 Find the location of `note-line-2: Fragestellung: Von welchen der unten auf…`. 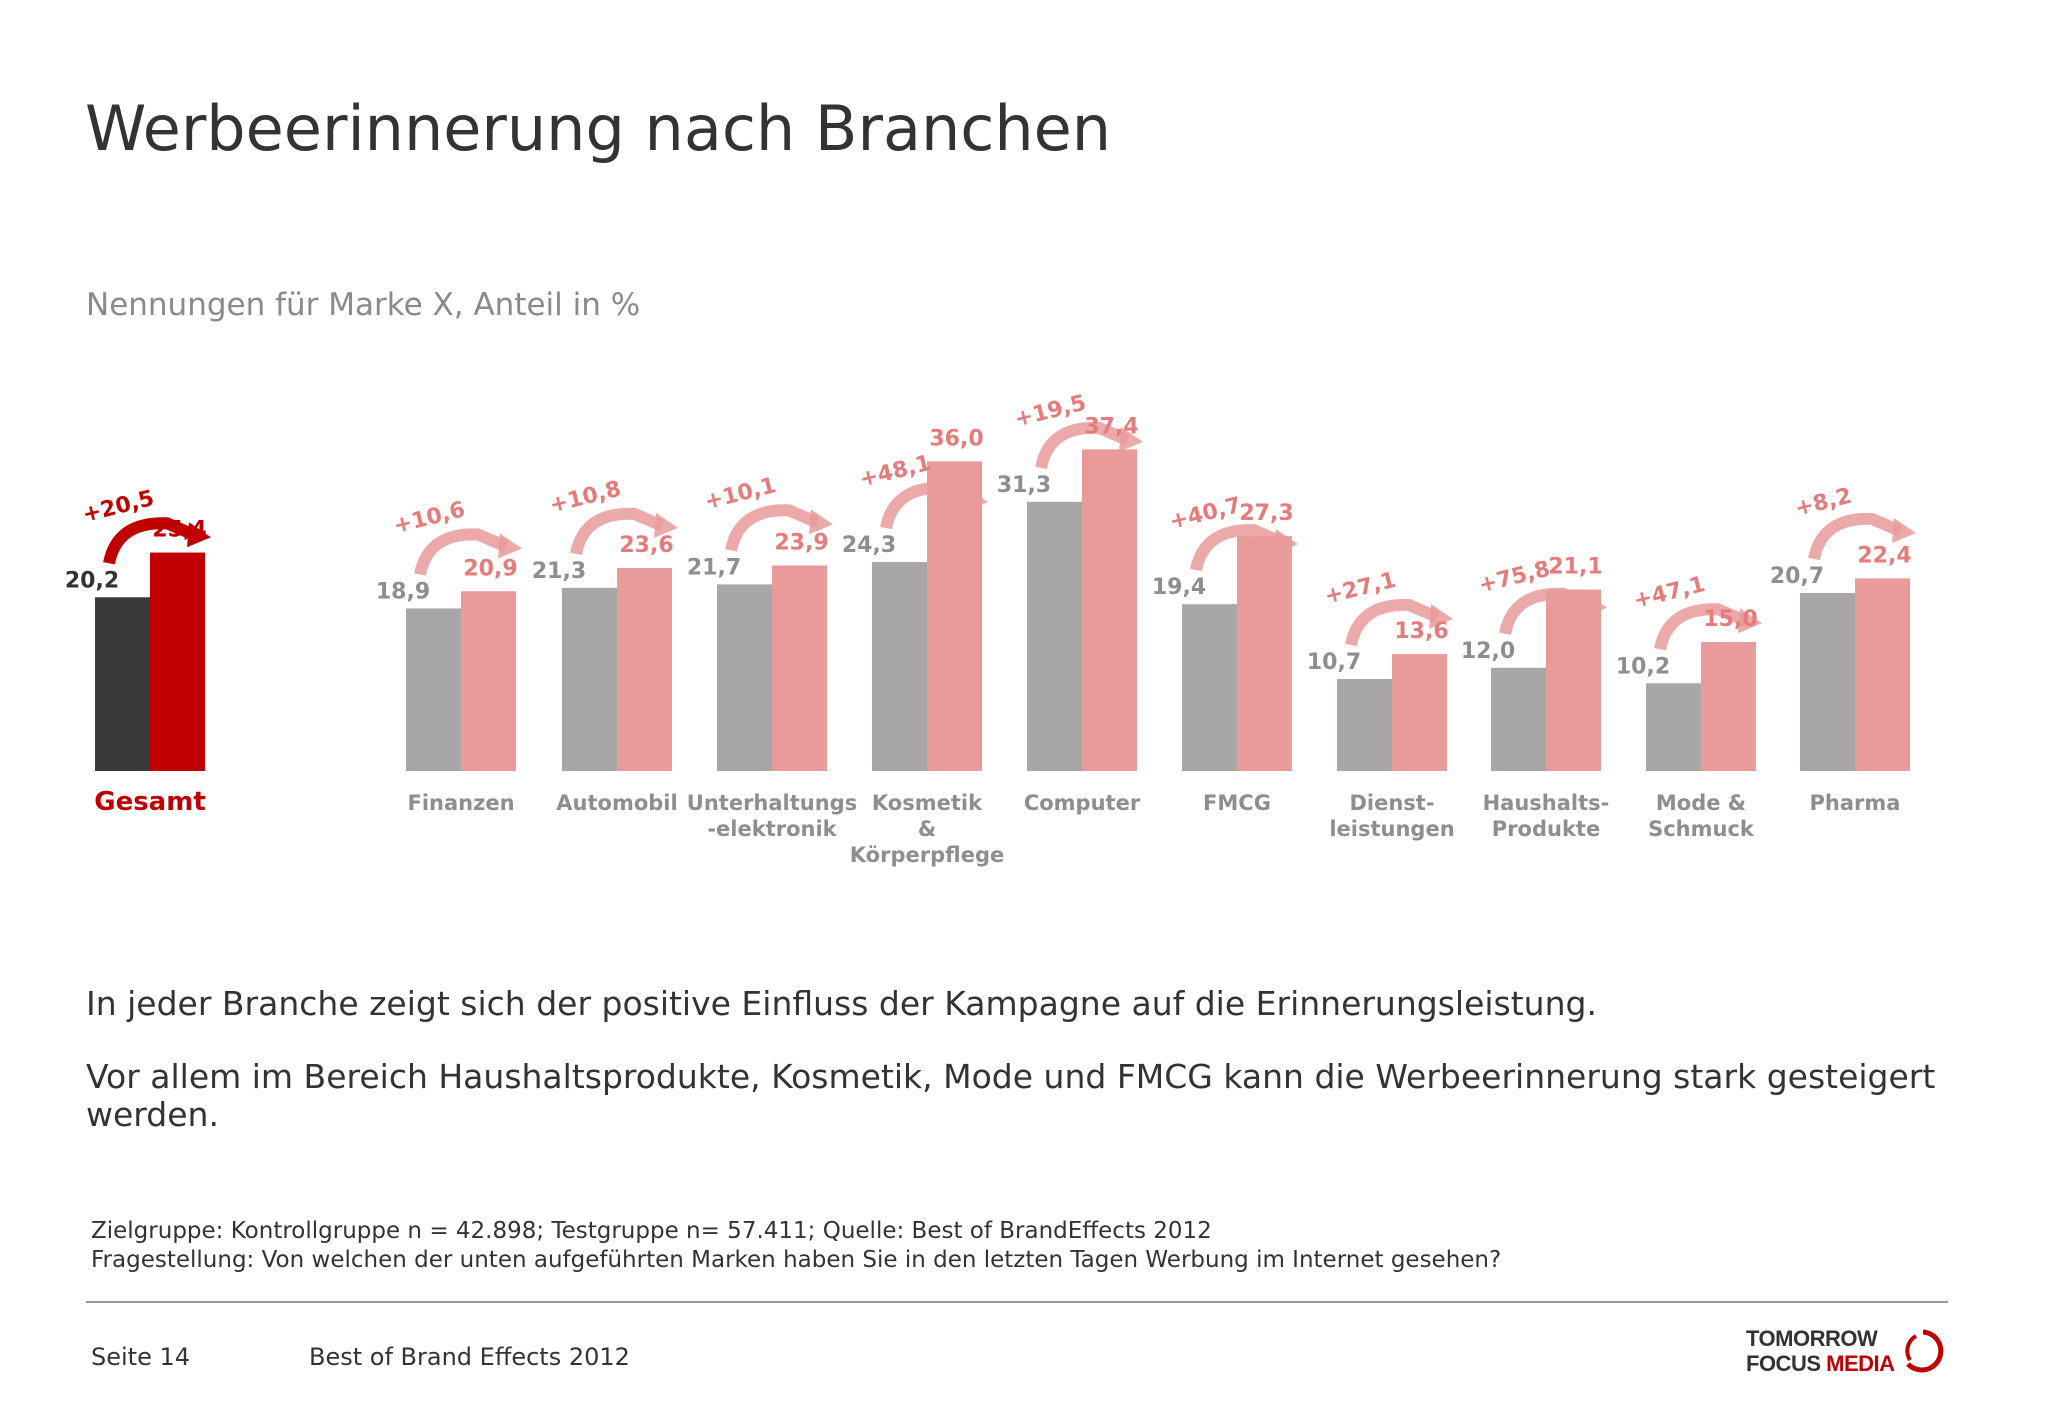

note-line-2: Fragestellung: Von welchen der unten auf… is located at coordinates (796, 1260).